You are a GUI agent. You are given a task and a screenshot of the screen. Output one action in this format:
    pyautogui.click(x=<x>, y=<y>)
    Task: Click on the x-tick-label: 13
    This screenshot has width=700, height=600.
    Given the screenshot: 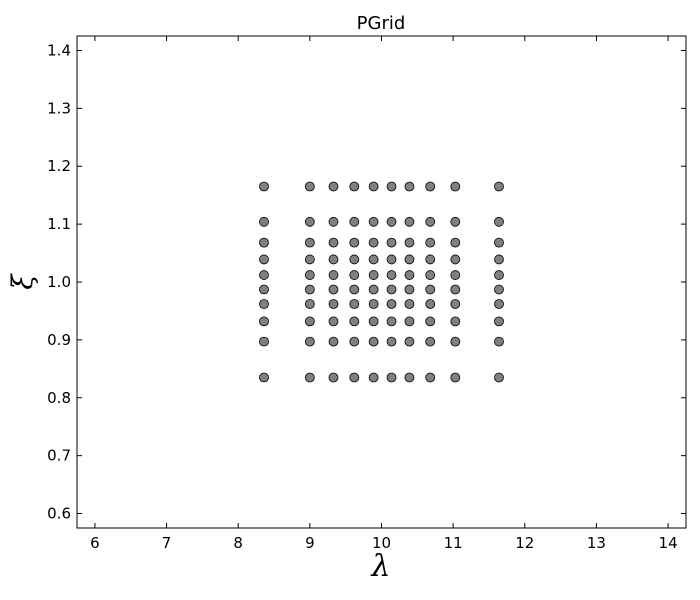 What is the action you would take?
    pyautogui.click(x=596, y=543)
    